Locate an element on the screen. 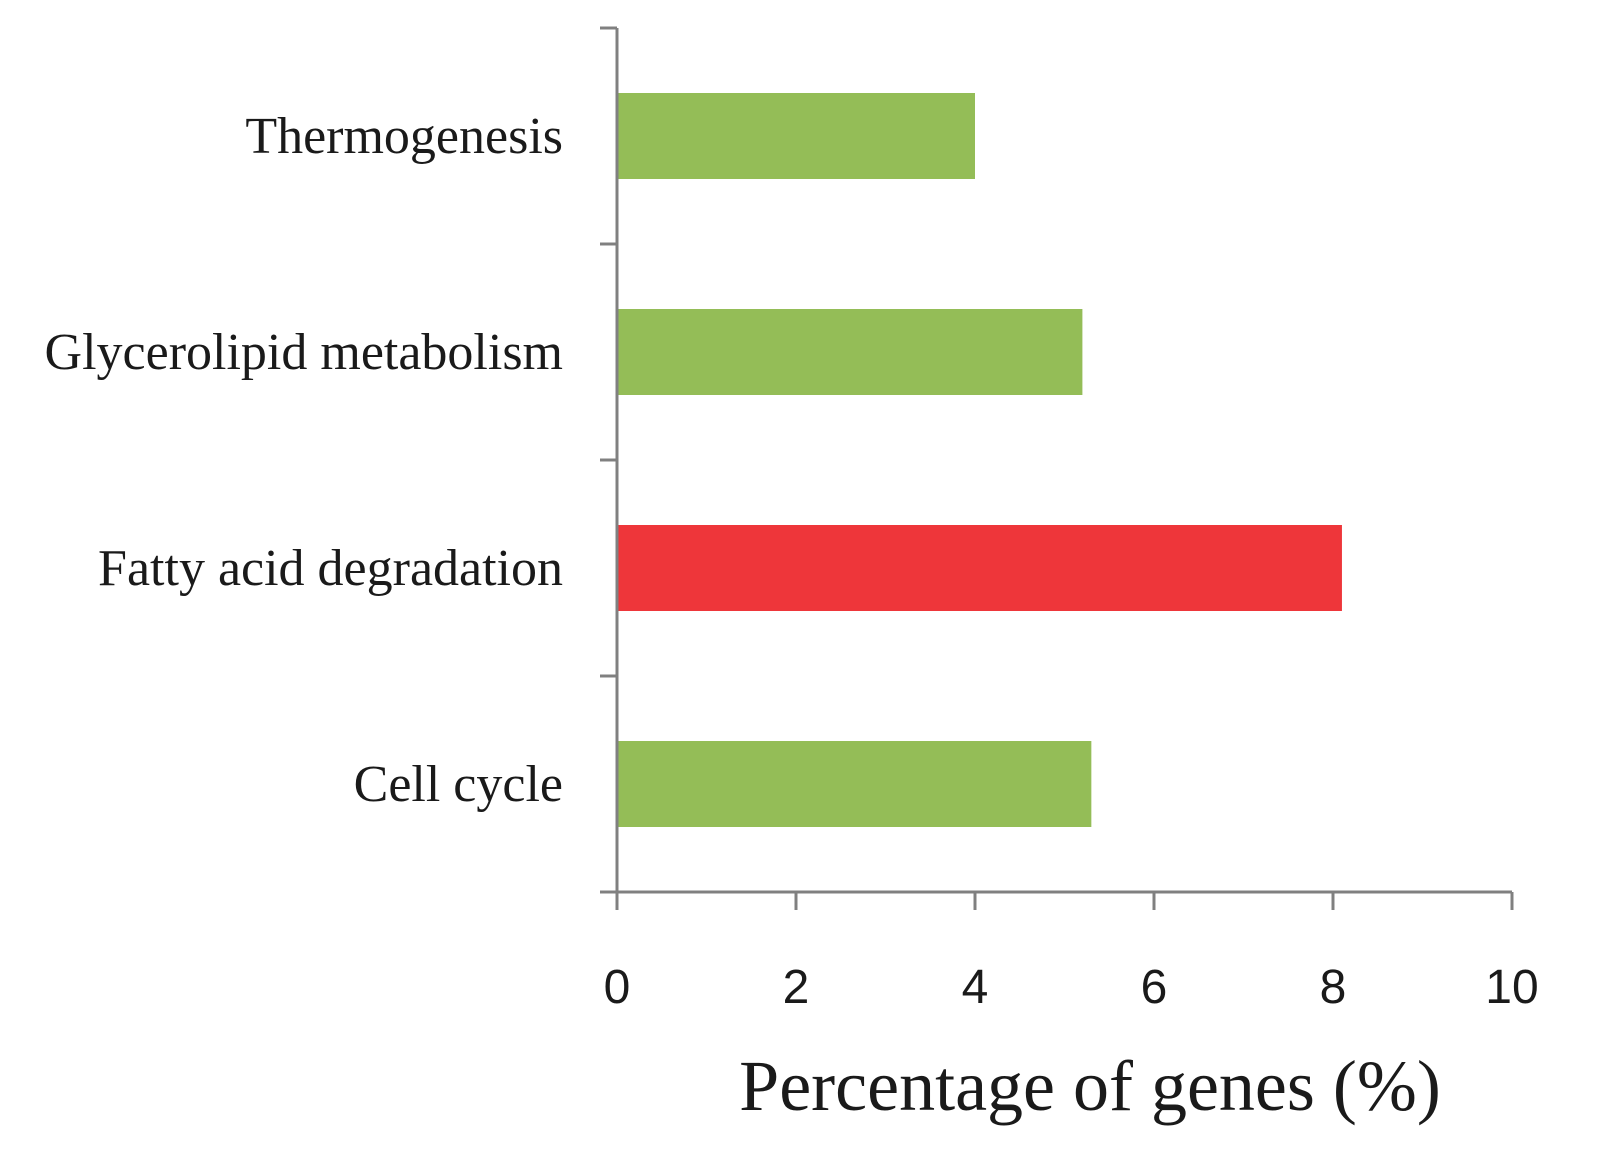 The width and height of the screenshot is (1604, 1172). x-tick-label-2: 2 is located at coordinates (796, 987).